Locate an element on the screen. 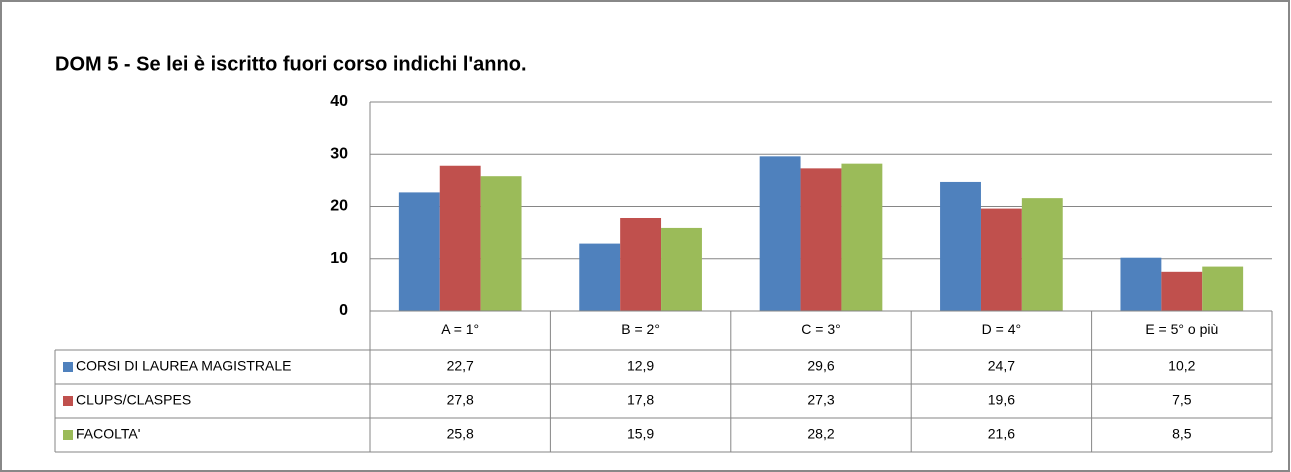  legend-label: CORSI DI LAUREA MAGISTRALE is located at coordinates (184, 366).